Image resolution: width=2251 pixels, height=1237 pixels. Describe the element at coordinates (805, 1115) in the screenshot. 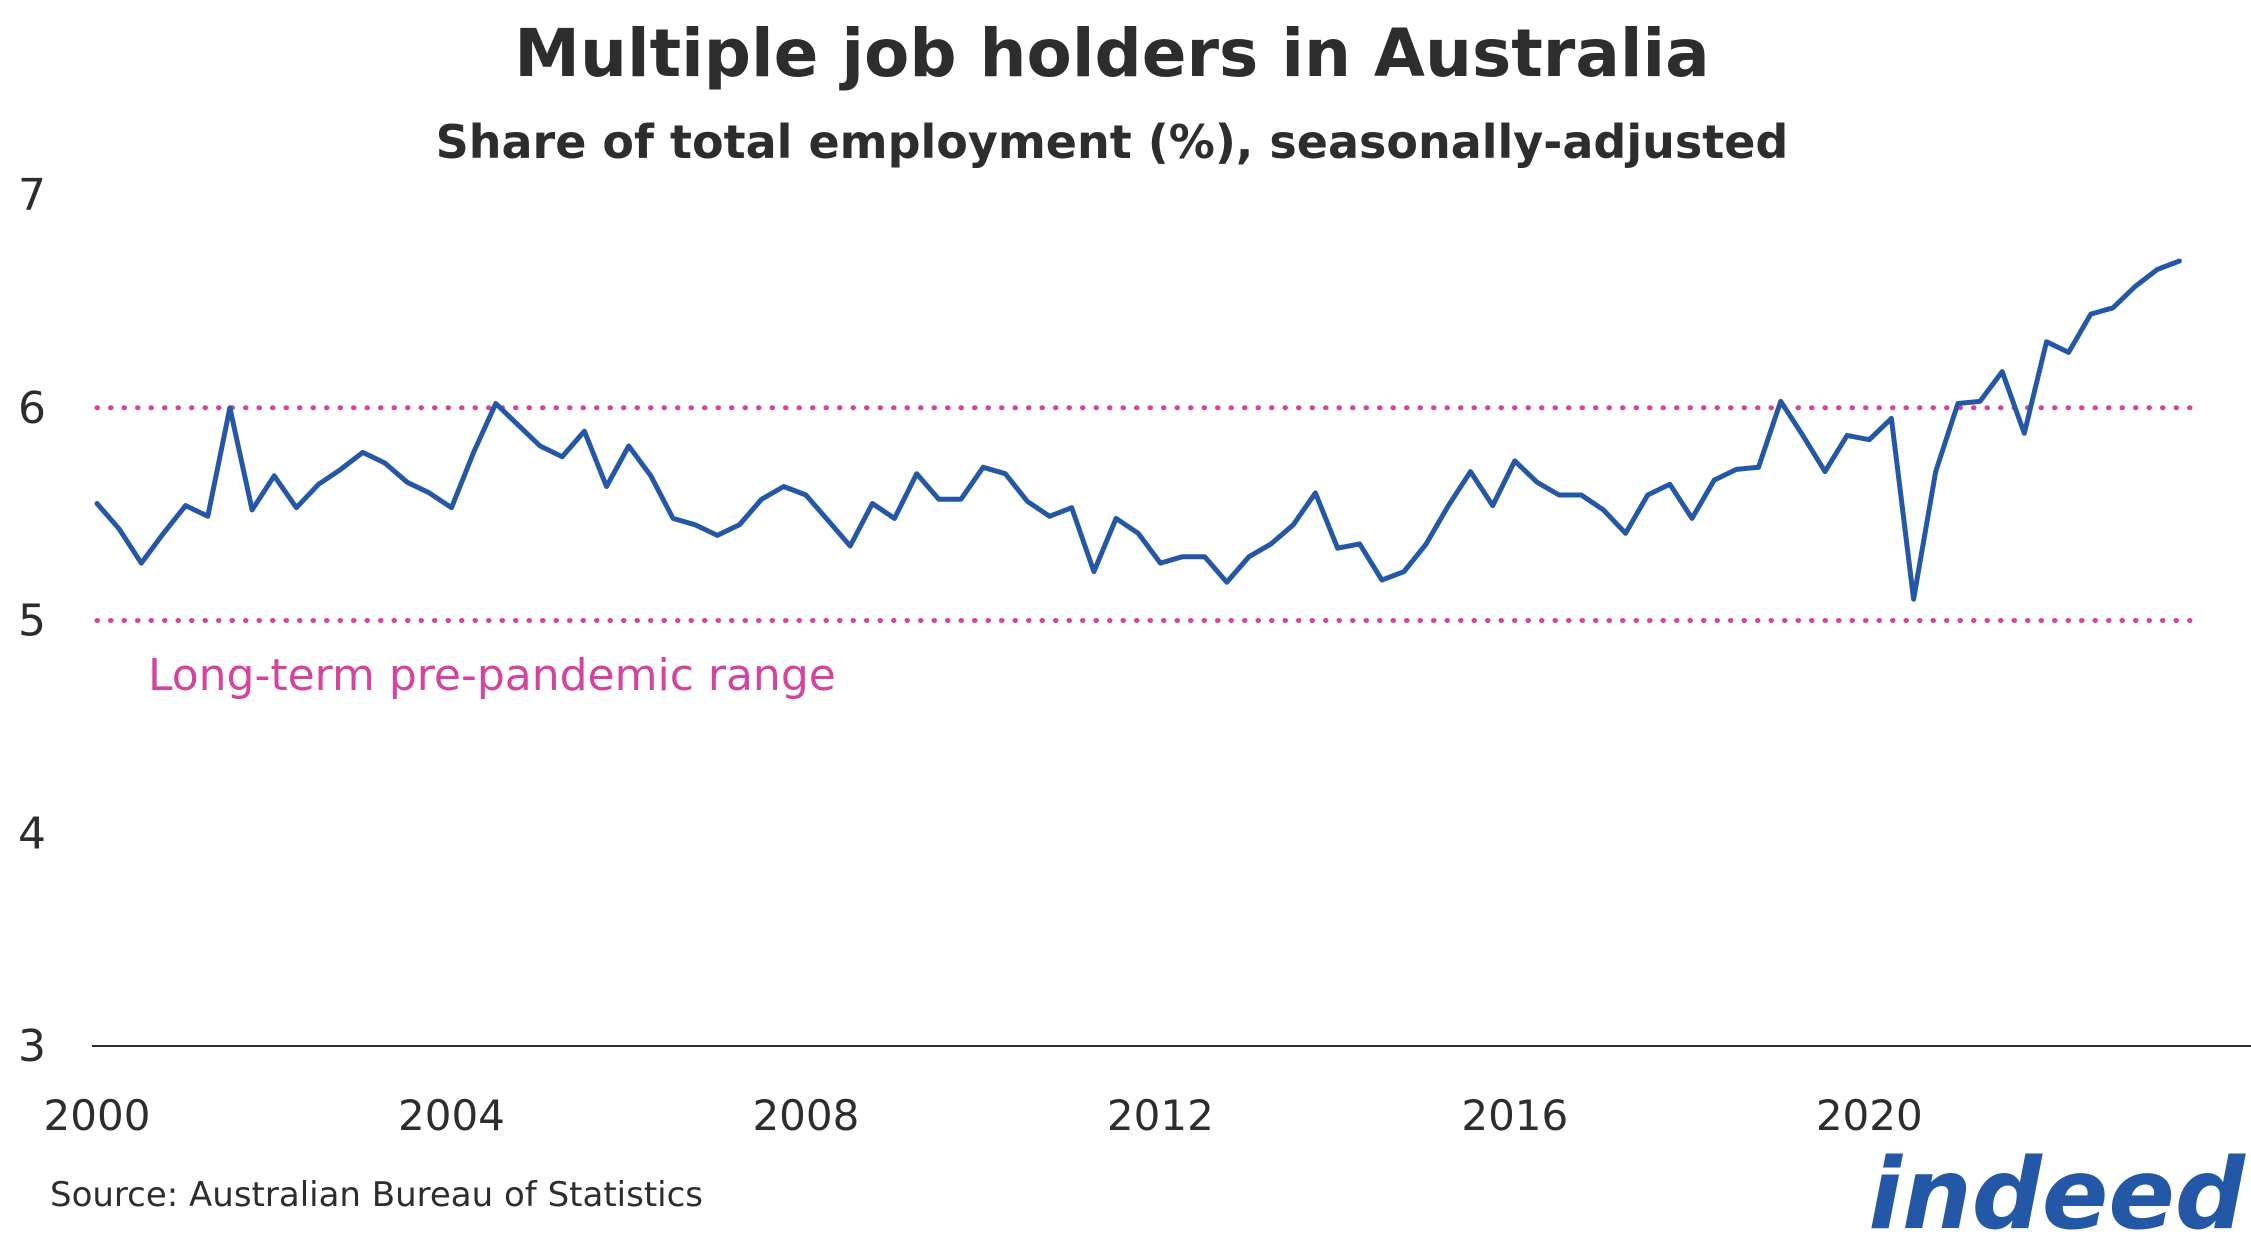

I see `x-tick-label: 2008` at that location.